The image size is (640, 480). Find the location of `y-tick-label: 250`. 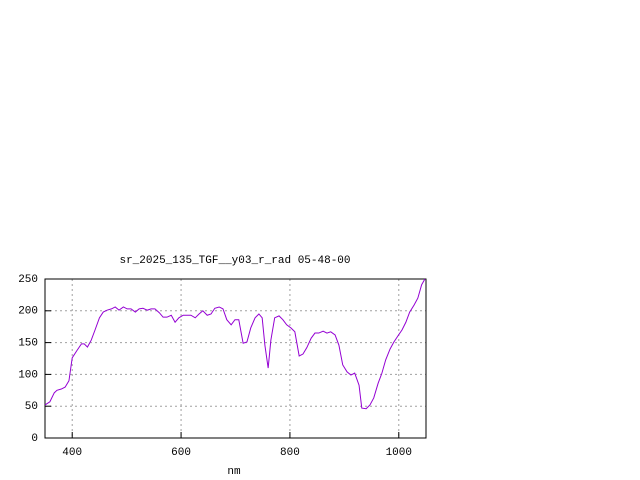

y-tick-label: 250 is located at coordinates (28, 280).